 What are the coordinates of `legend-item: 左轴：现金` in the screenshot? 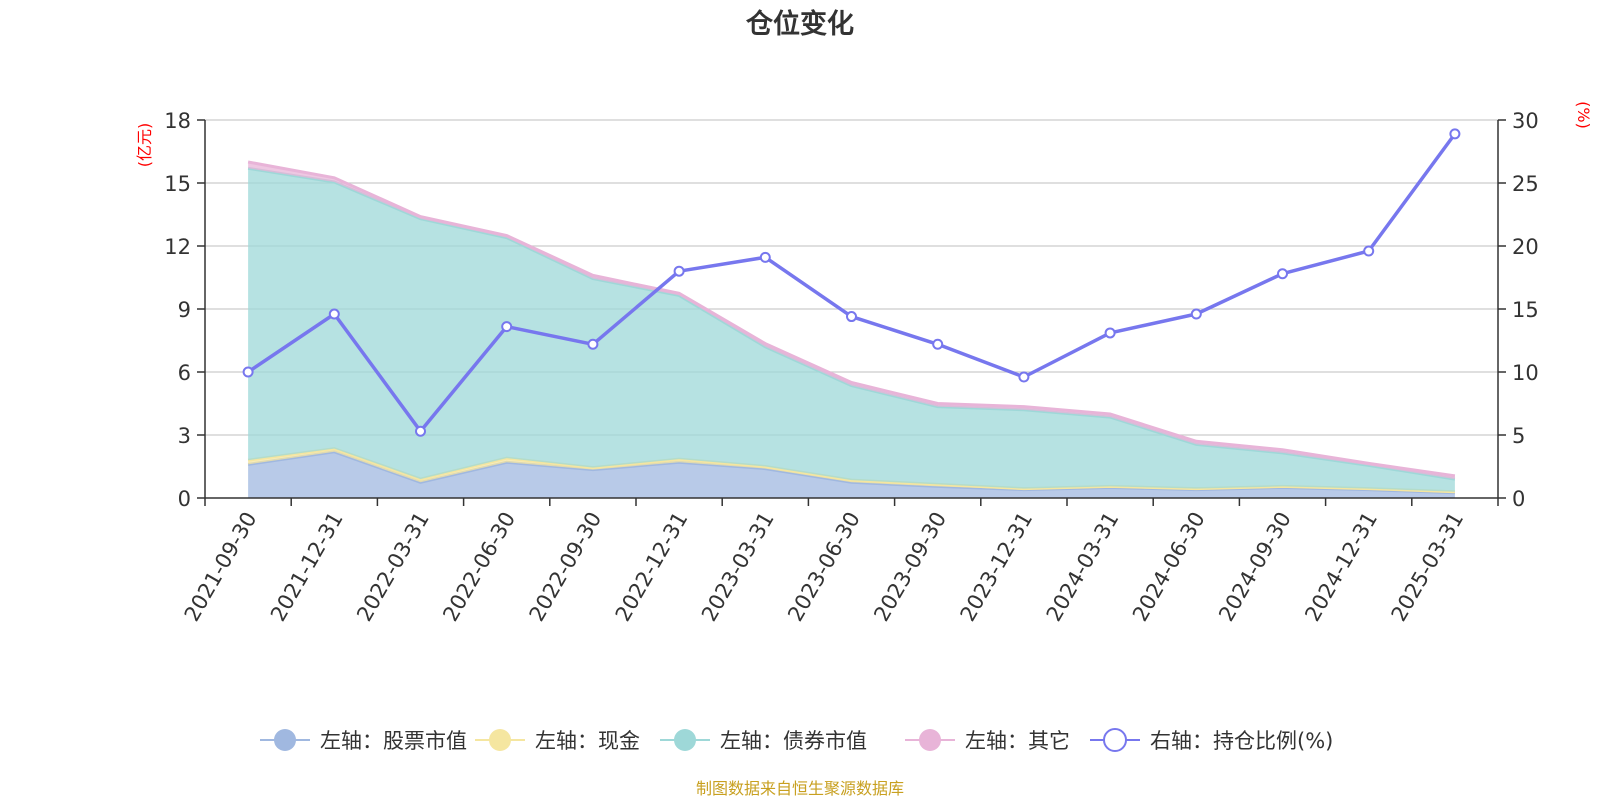 It's located at (557, 741).